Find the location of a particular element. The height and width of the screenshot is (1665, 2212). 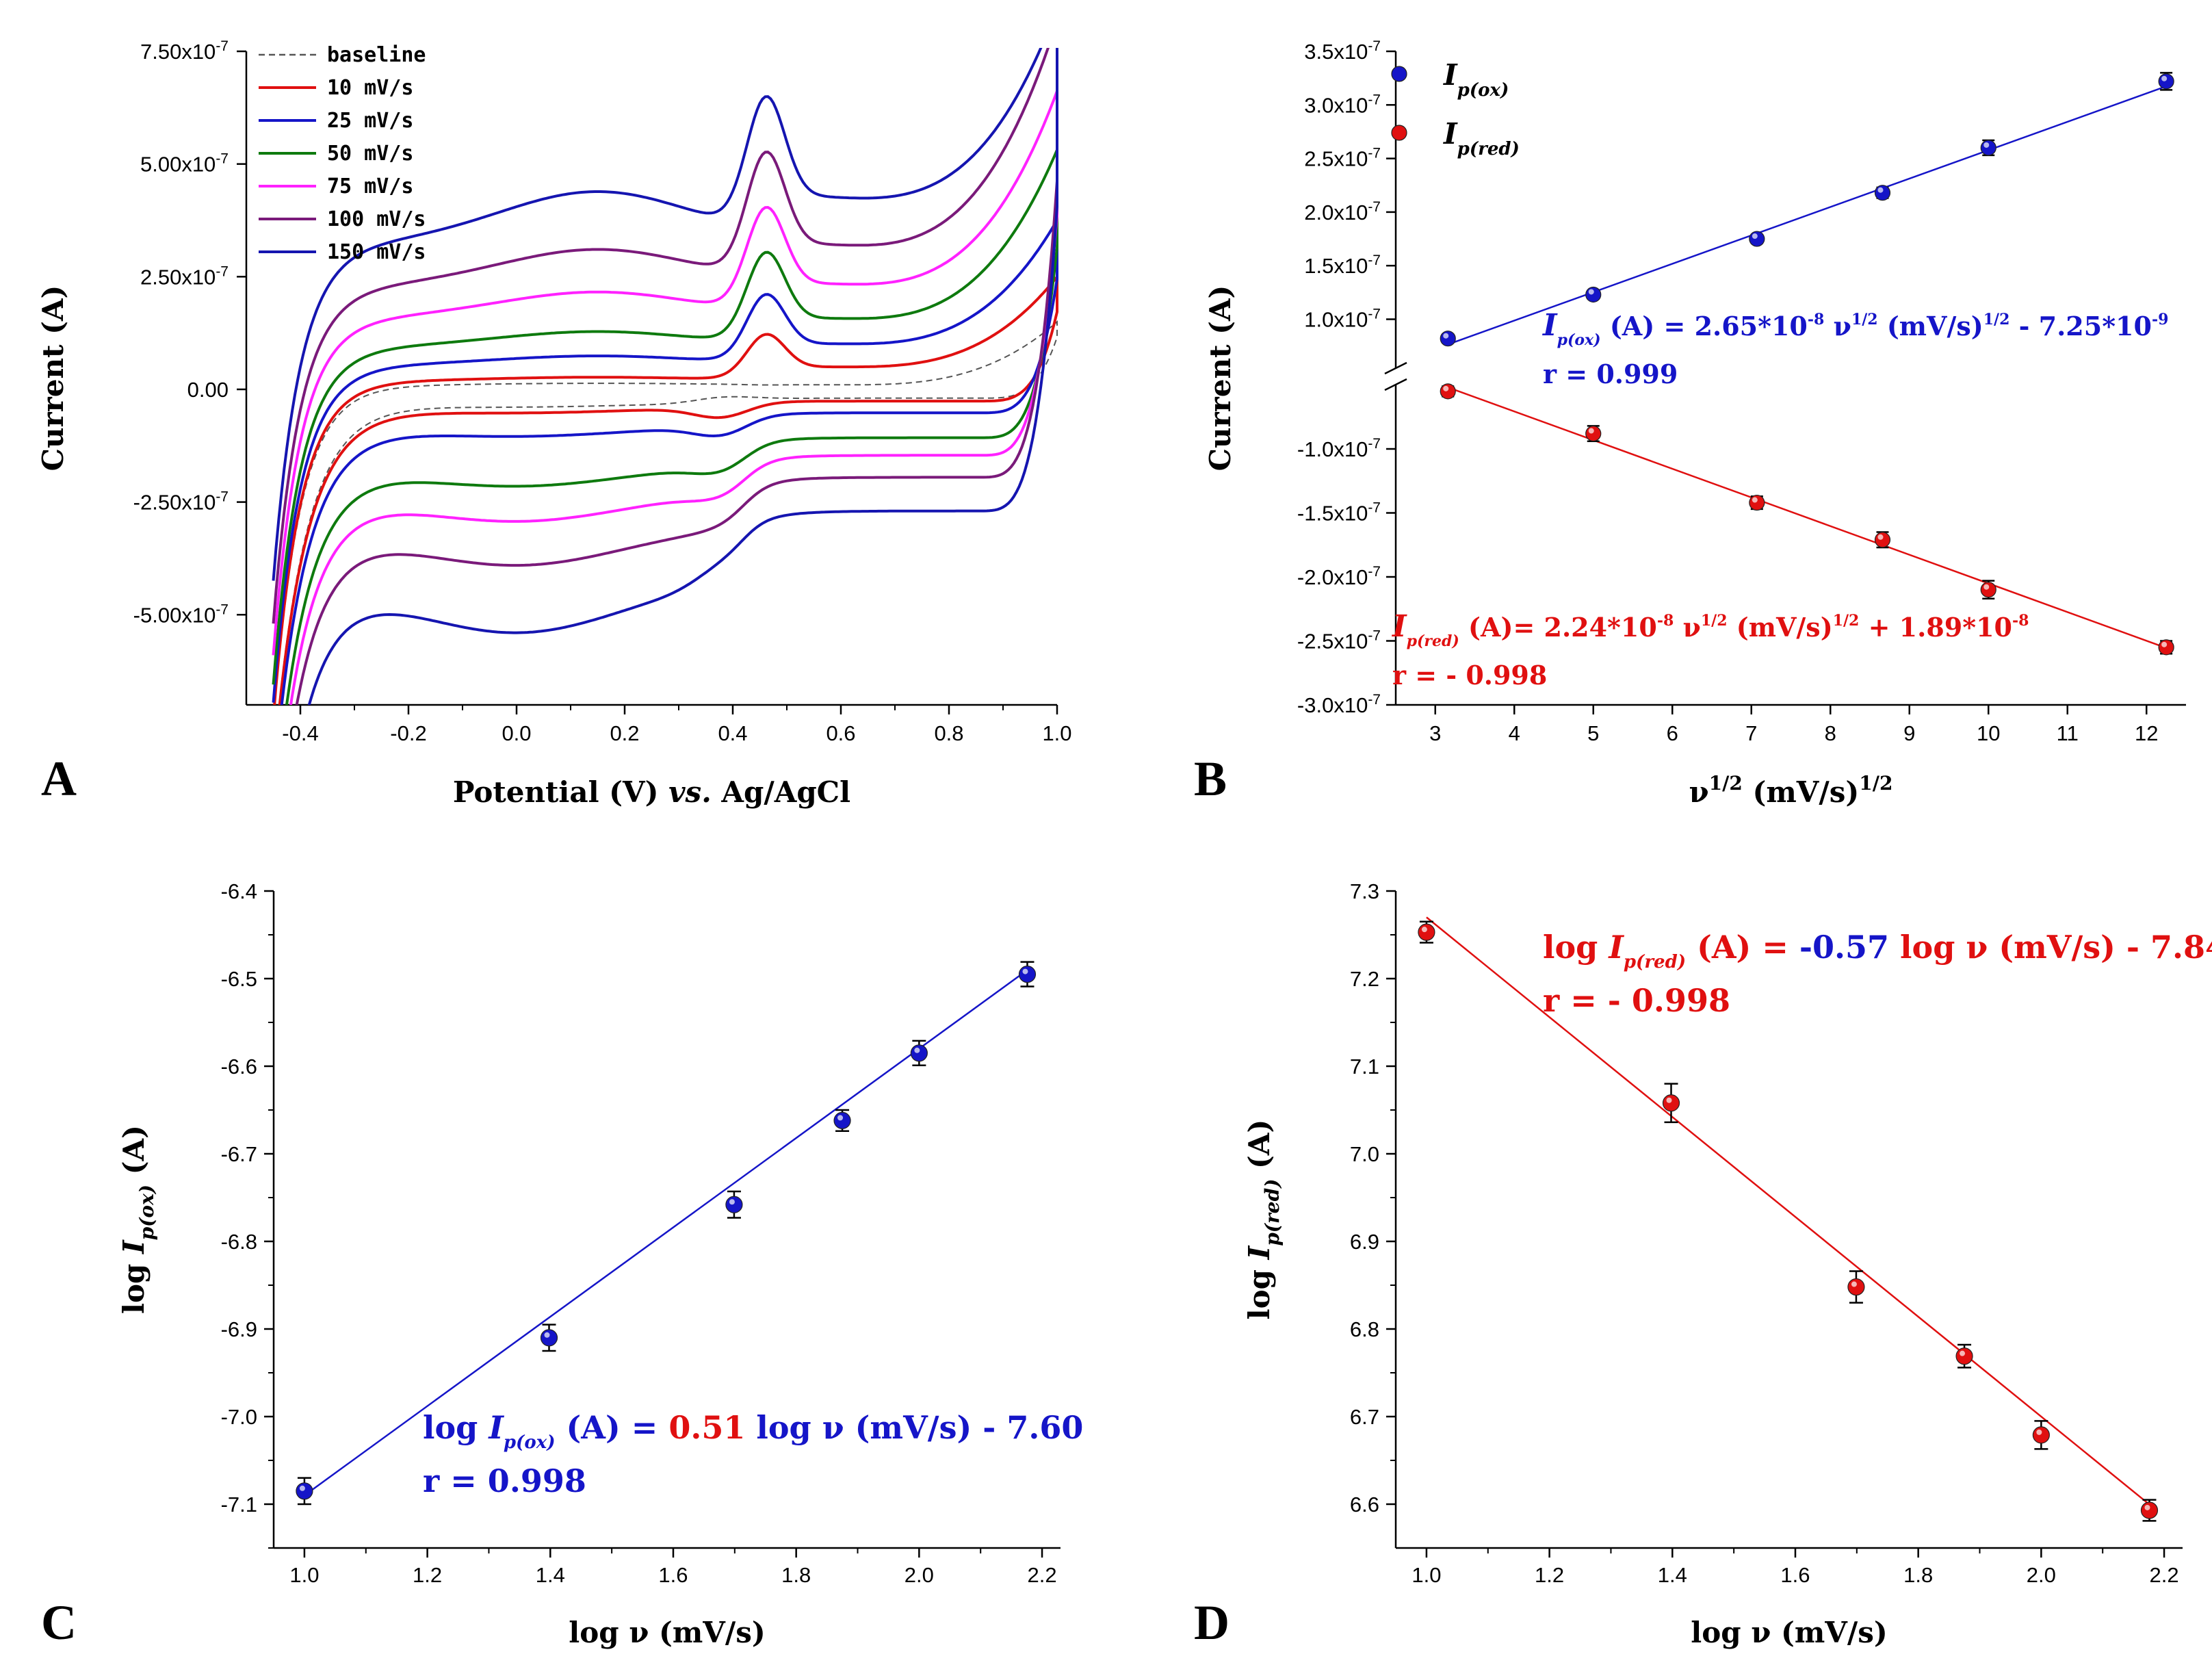

cv-curve-150-mv-s is located at coordinates (665, 376).